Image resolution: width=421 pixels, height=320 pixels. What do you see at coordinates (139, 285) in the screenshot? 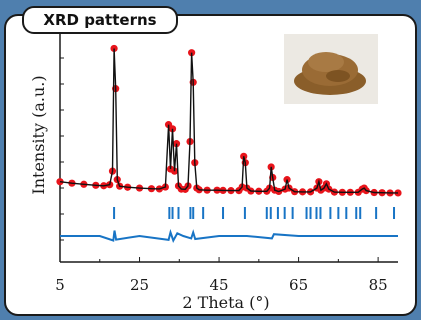
I see `x-tick-label: 25` at bounding box center [139, 285].